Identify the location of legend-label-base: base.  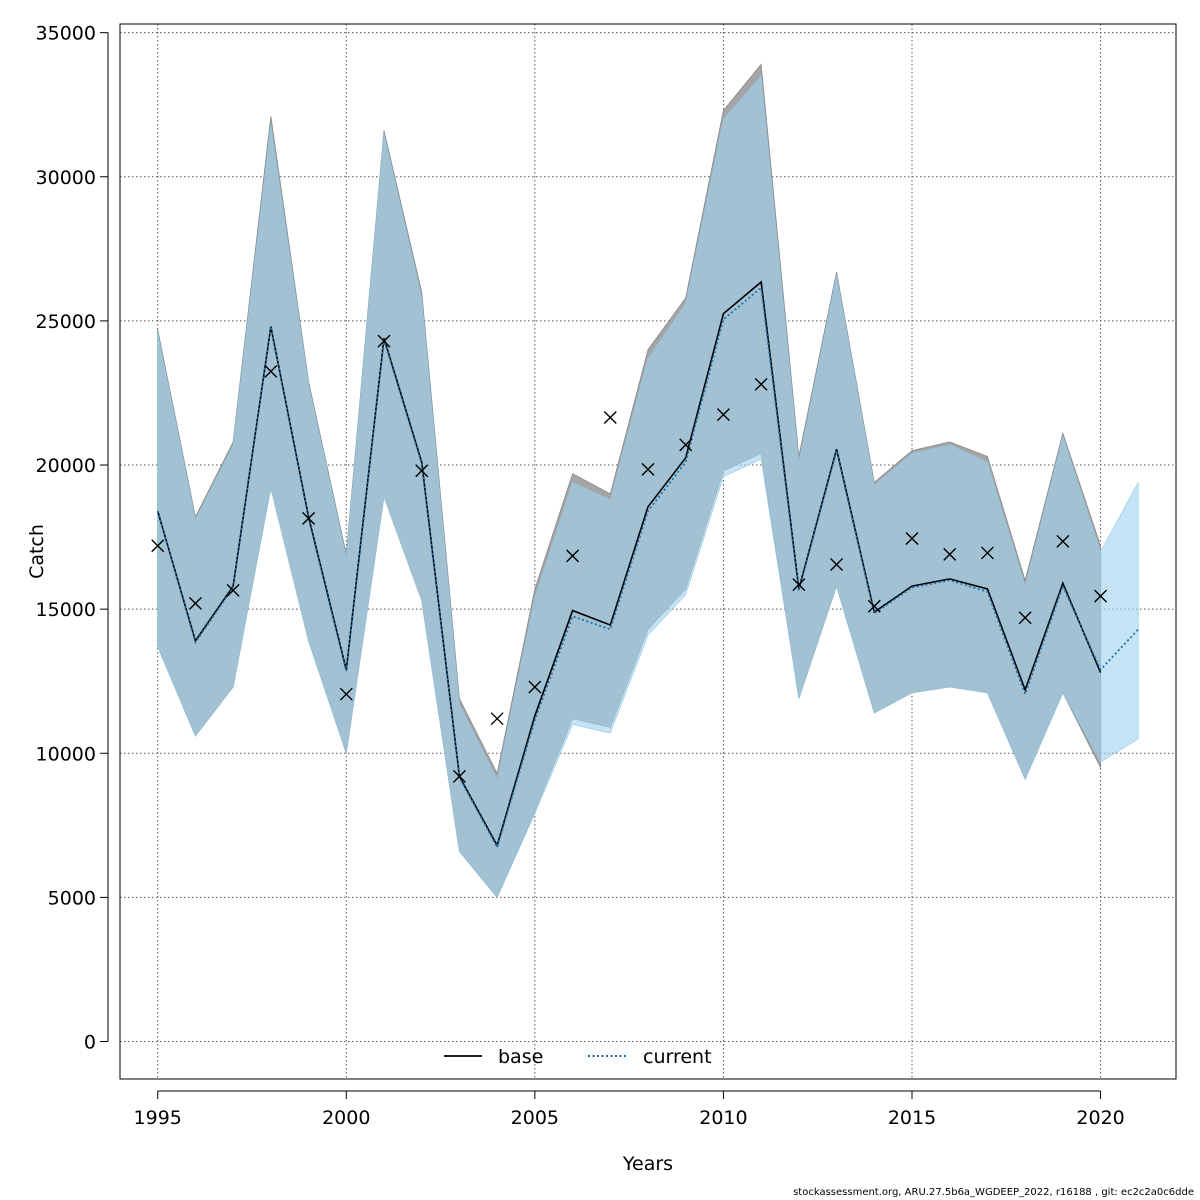
(520, 1057).